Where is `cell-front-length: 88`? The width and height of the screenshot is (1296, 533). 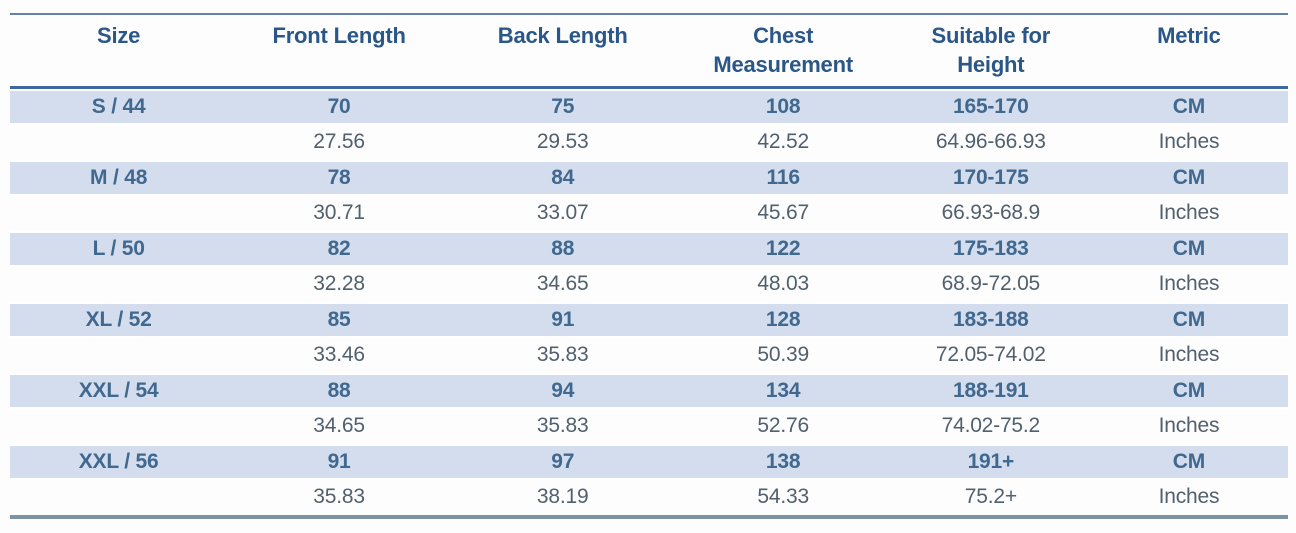 cell-front-length: 88 is located at coordinates (339, 391).